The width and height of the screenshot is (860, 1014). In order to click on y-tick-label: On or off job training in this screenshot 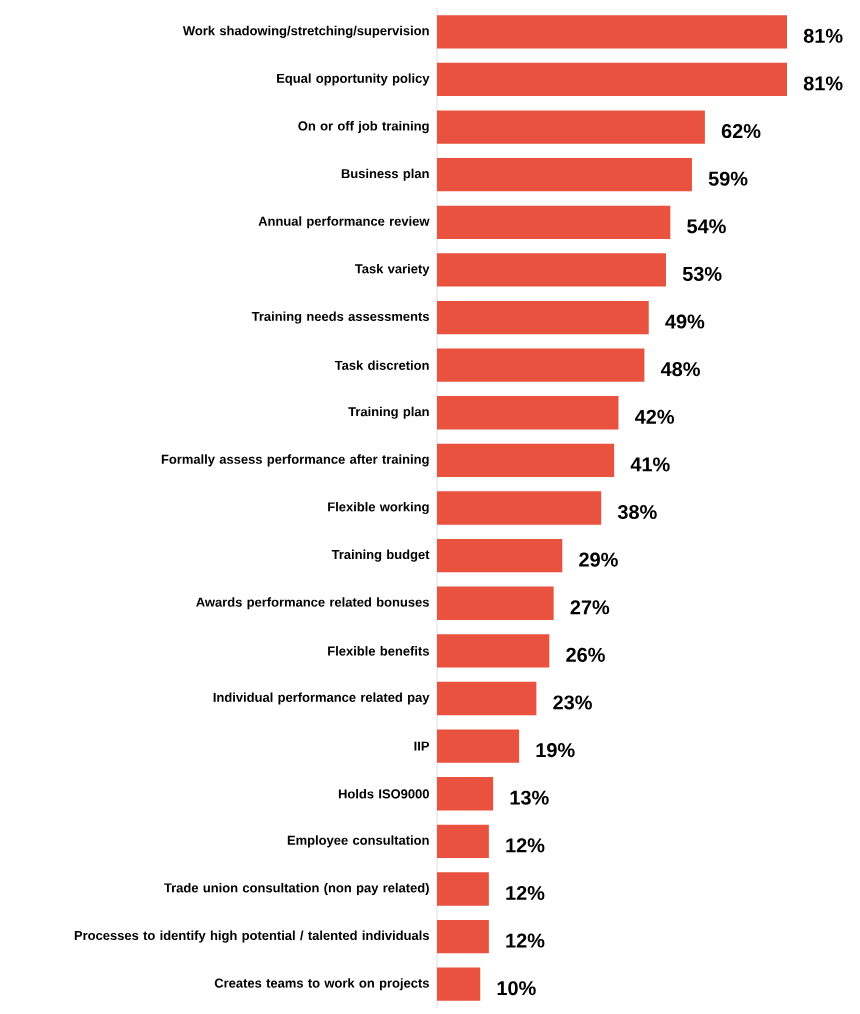, I will do `click(363, 127)`.